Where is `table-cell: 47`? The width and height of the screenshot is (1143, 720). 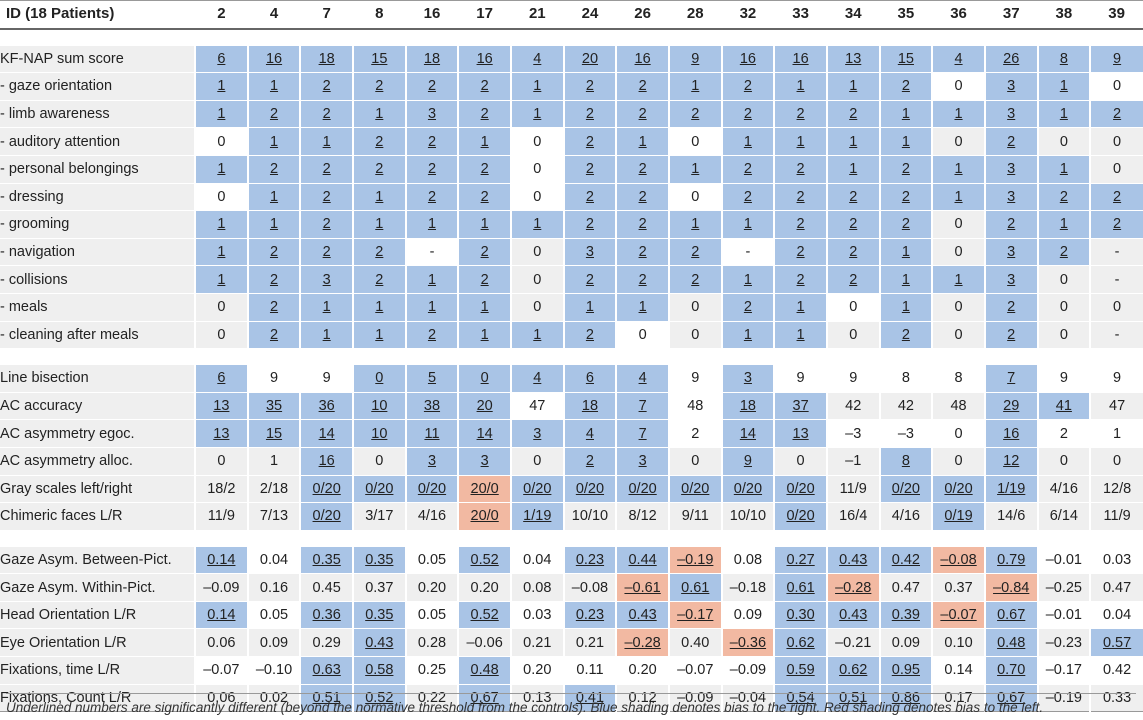 table-cell: 47 is located at coordinates (1116, 406).